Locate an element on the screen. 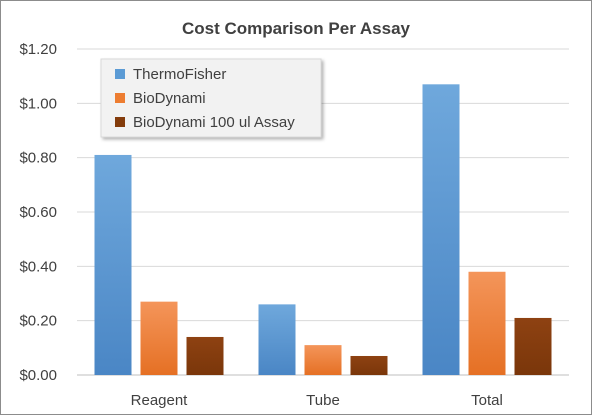  y-tick-label: $0.60 is located at coordinates (38, 212).